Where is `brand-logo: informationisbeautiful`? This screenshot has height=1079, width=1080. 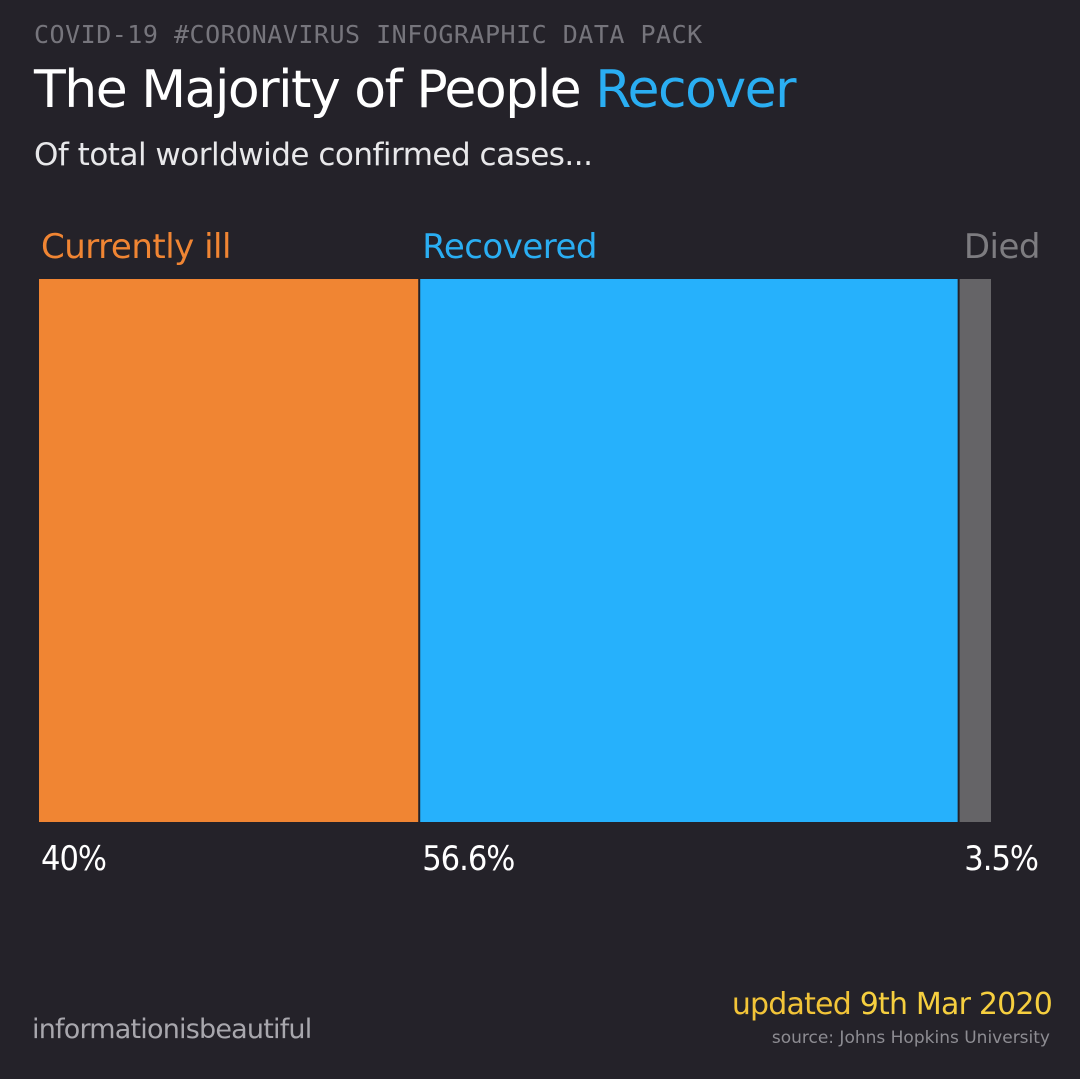 brand-logo: informationisbeautiful is located at coordinates (172, 1029).